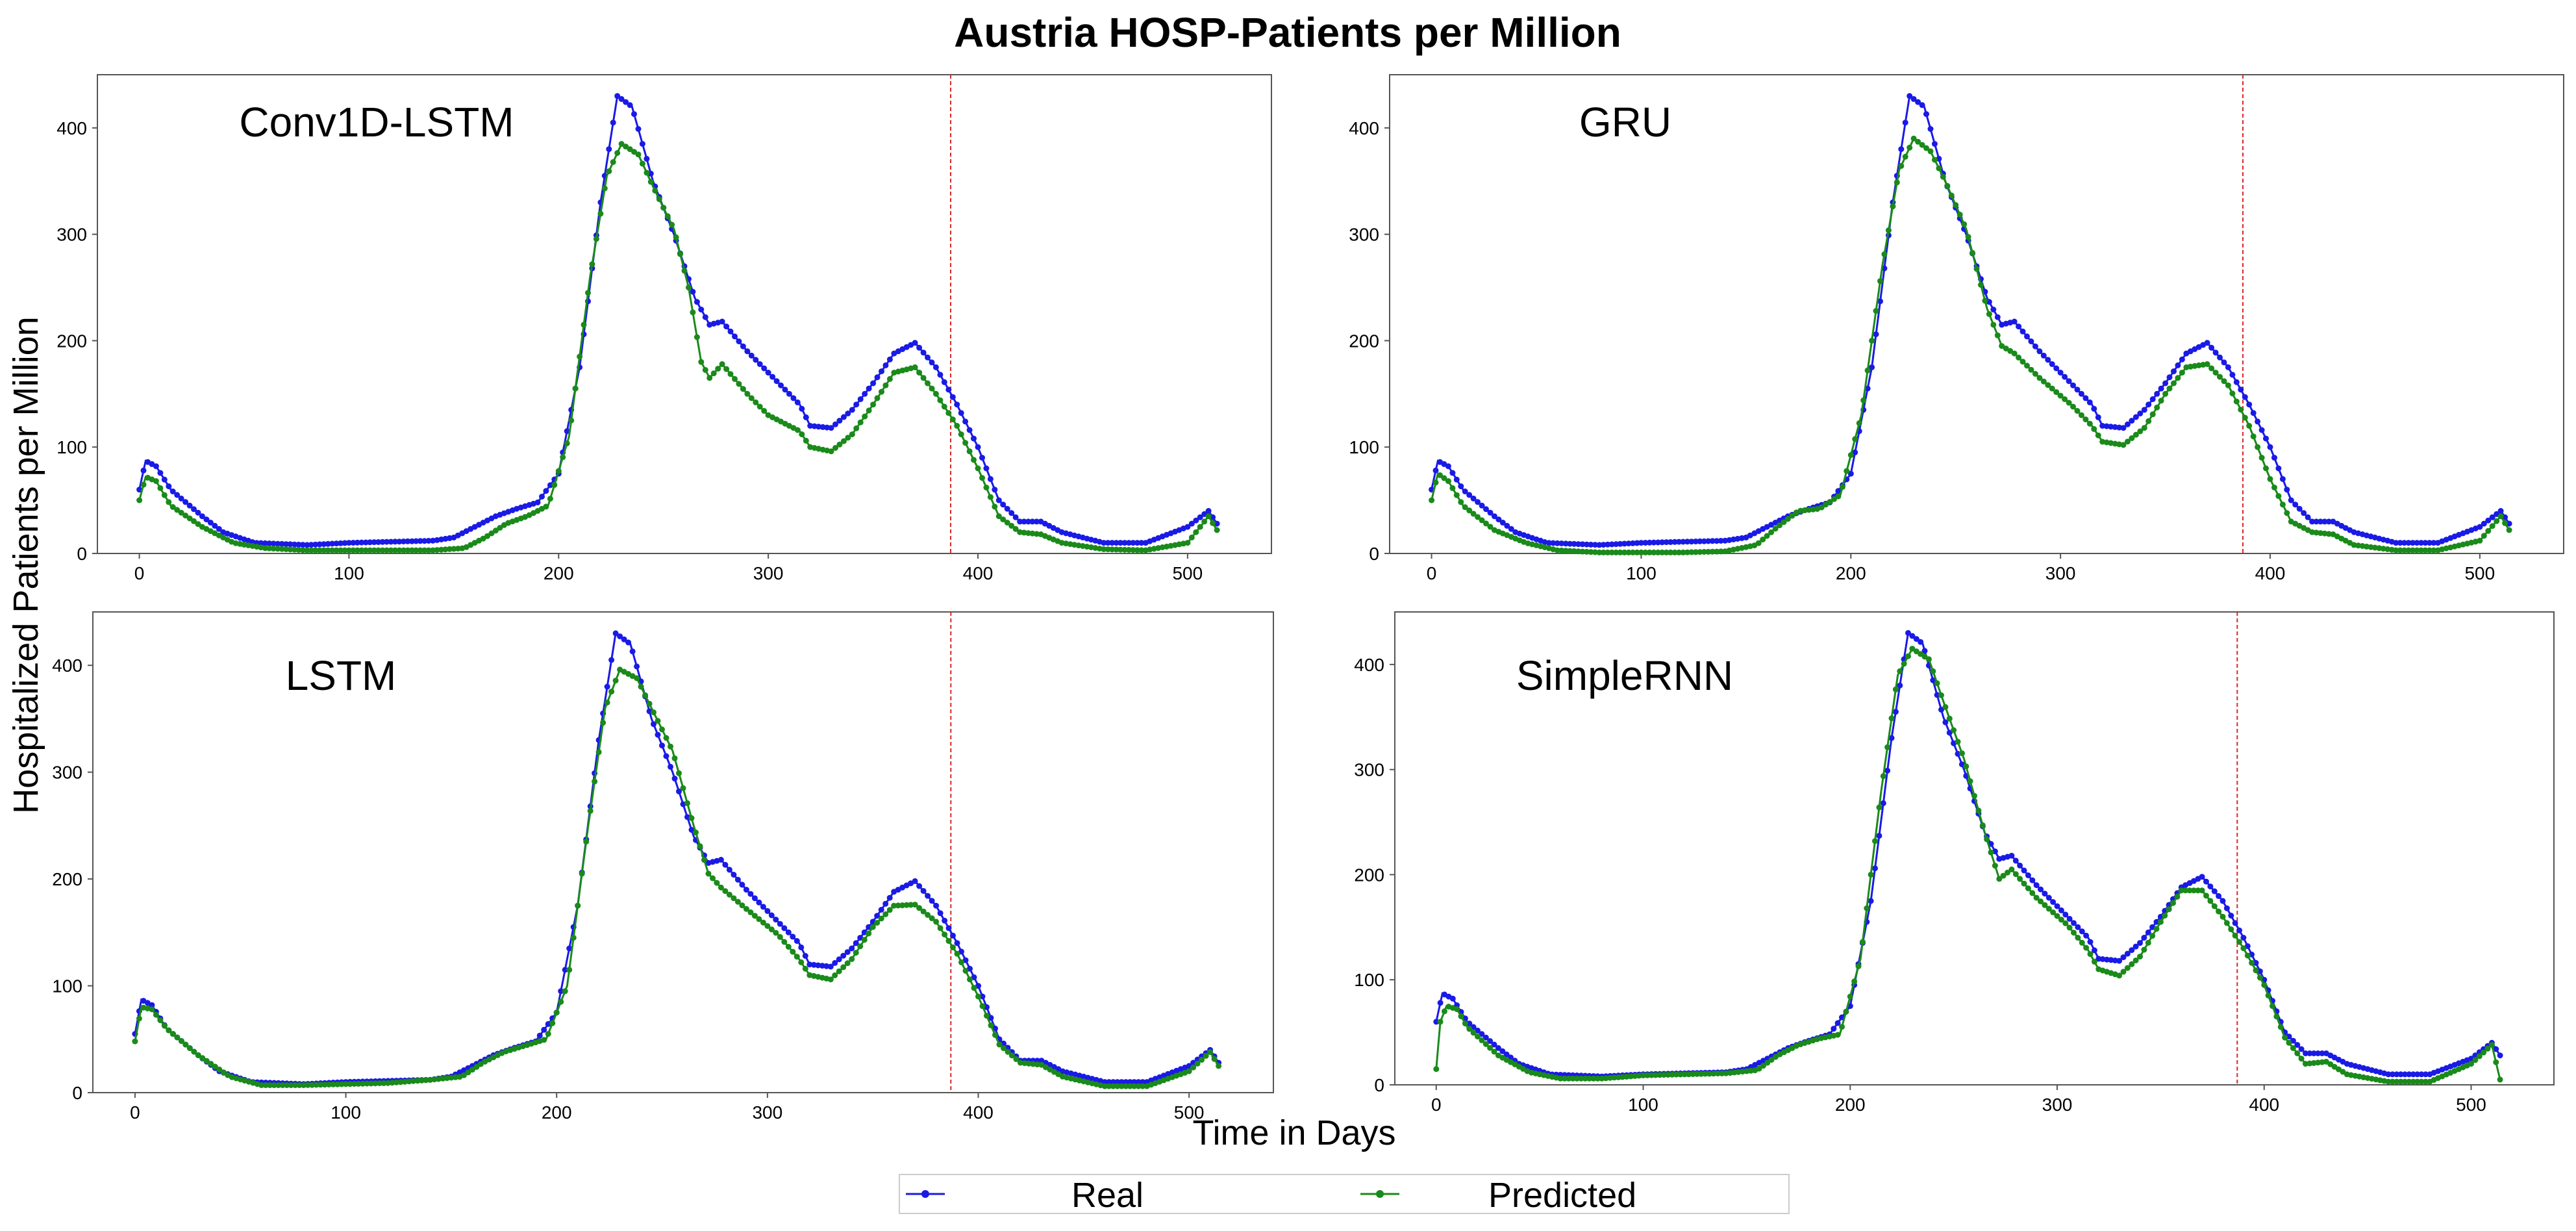 Image resolution: width=2576 pixels, height=1231 pixels. What do you see at coordinates (925, 1194) in the screenshot?
I see `legend-real-marker` at bounding box center [925, 1194].